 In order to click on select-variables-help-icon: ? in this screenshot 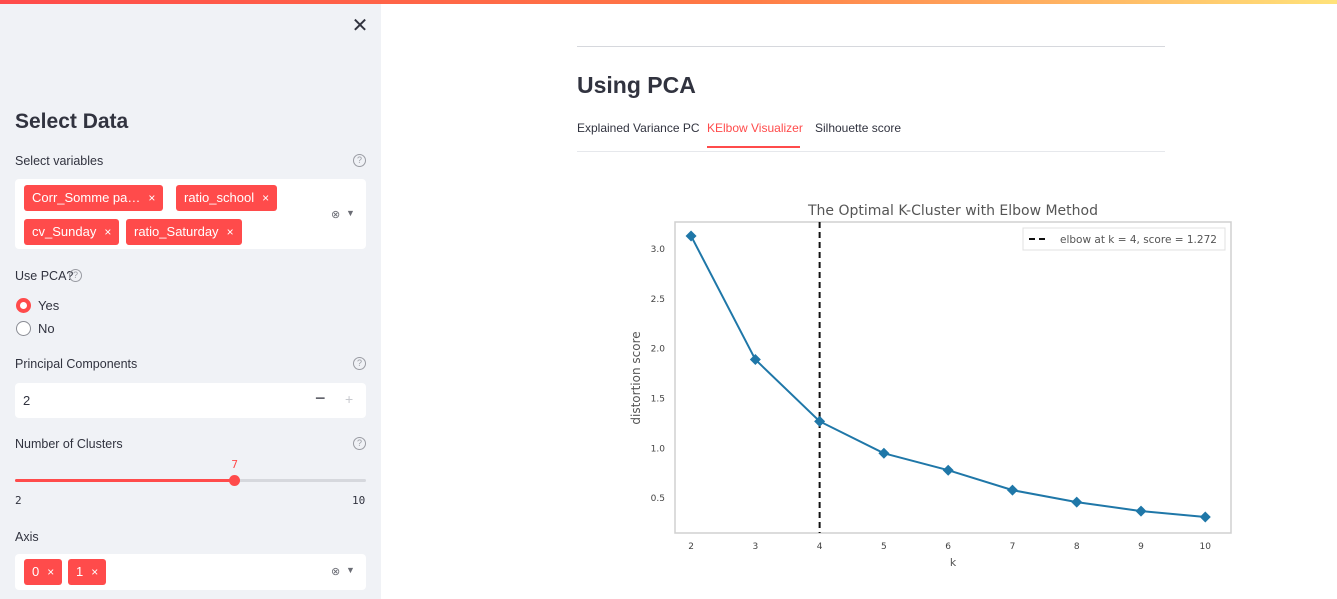, I will do `click(359, 160)`.